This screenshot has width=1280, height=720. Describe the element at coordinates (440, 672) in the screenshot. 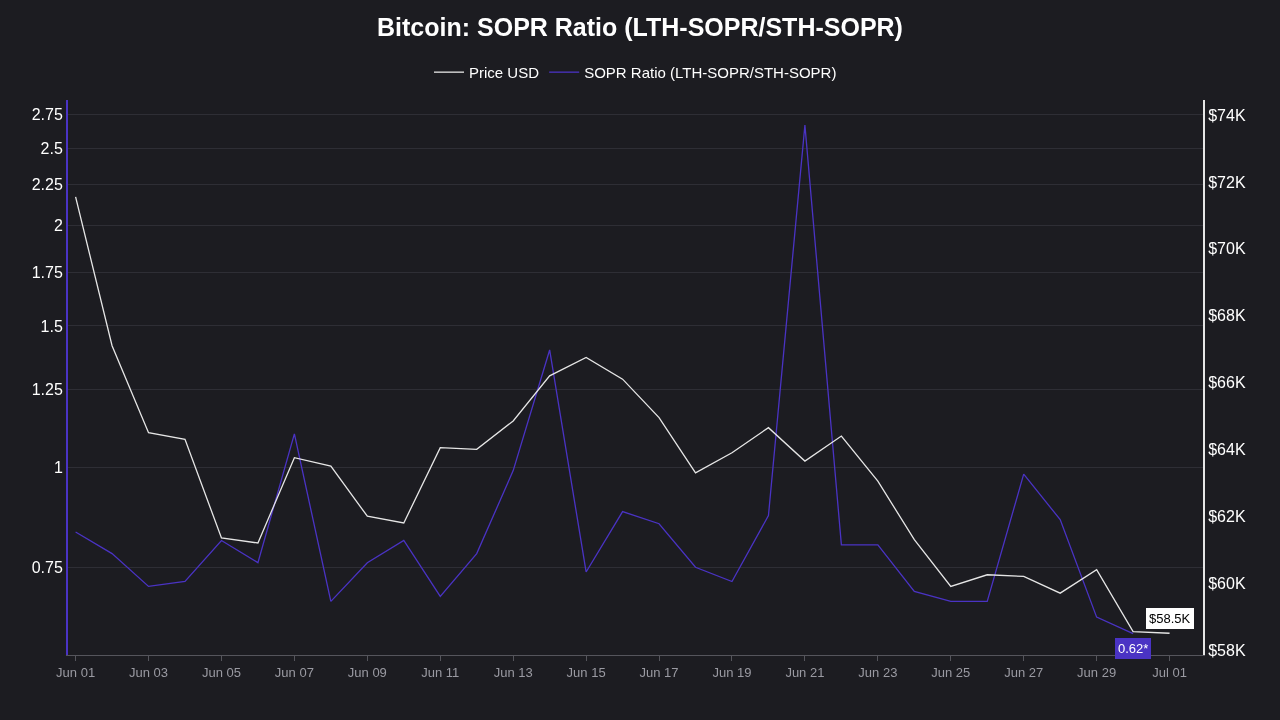

I see `x-tick-label: Jun 11` at that location.